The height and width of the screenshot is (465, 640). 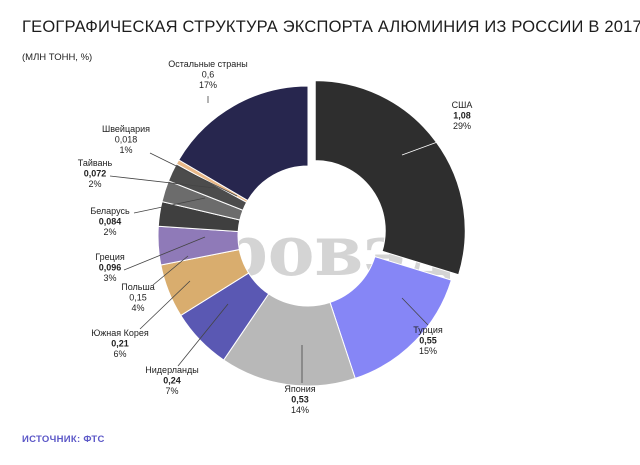 What do you see at coordinates (95, 173) in the screenshot?
I see `slice-label-8: Тайвань 0,072 2%` at bounding box center [95, 173].